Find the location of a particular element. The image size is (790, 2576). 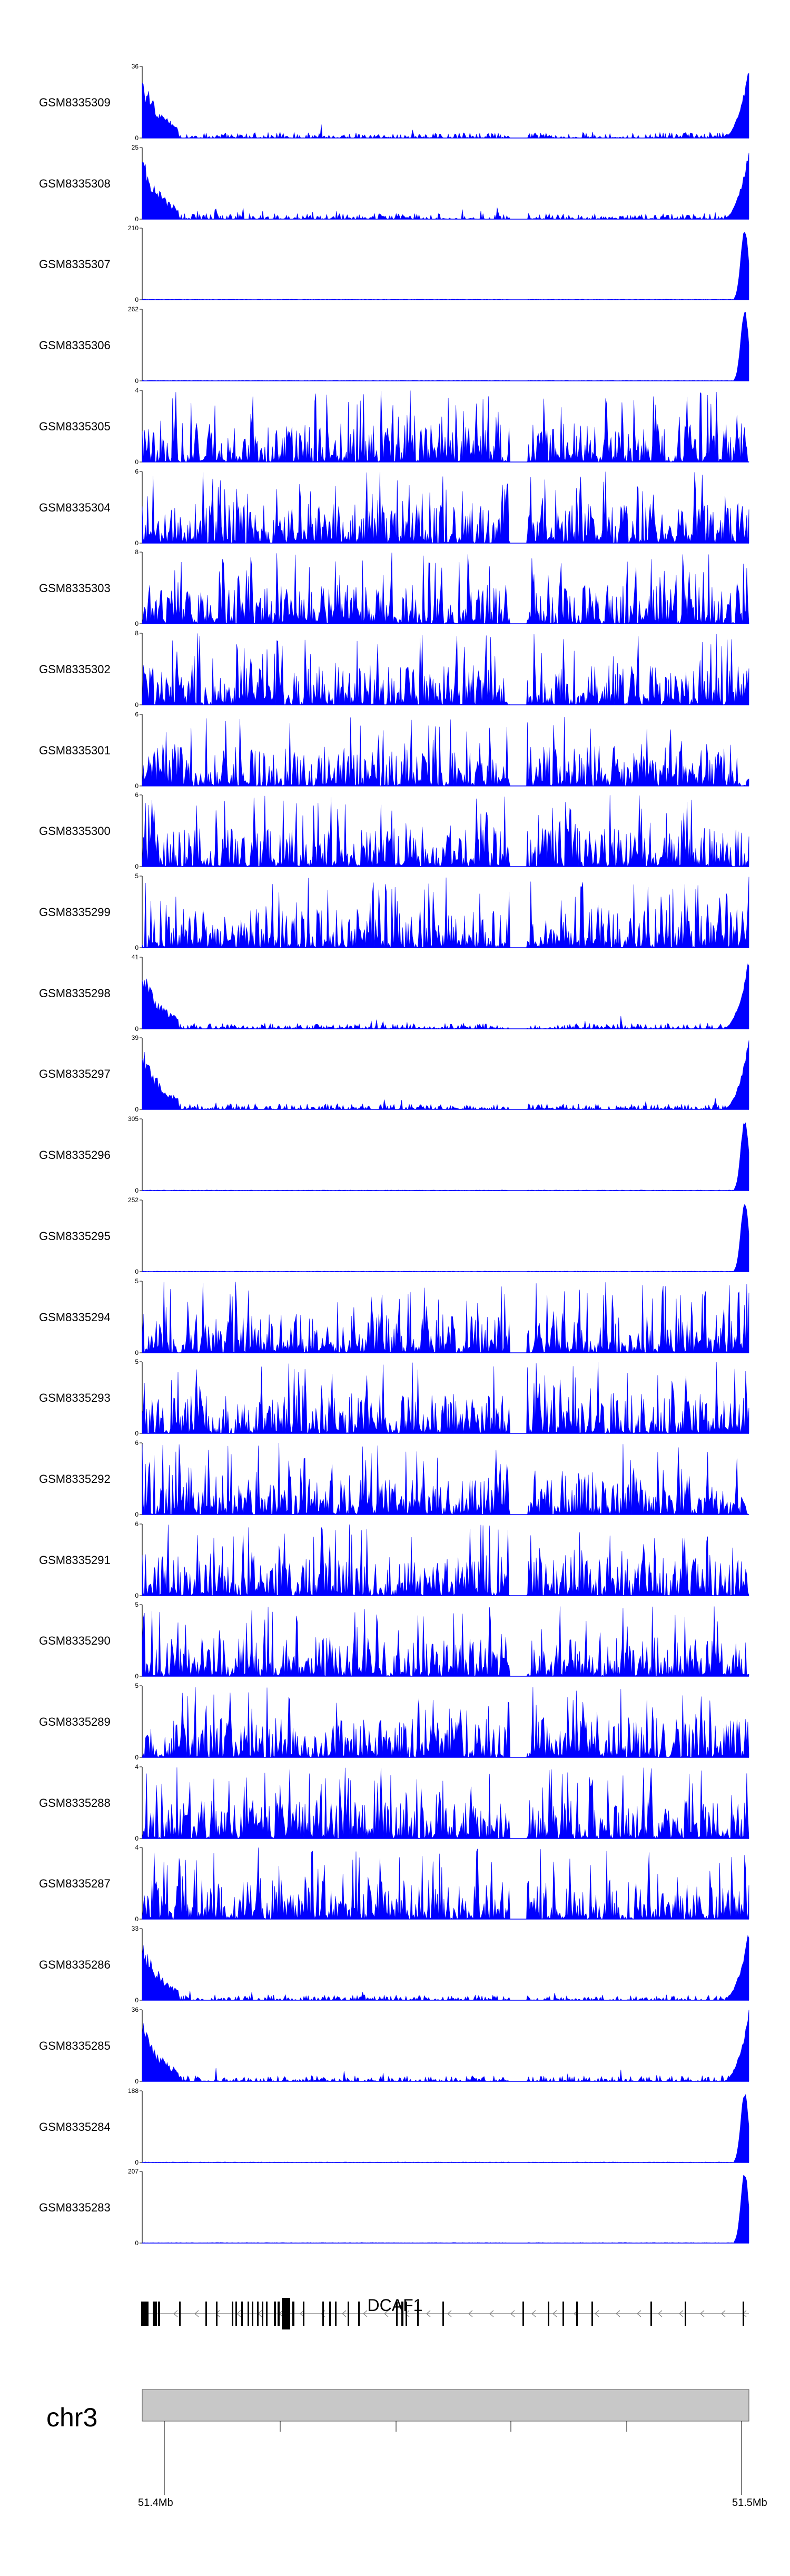

track-label: GSM8335296 is located at coordinates (75, 1155).